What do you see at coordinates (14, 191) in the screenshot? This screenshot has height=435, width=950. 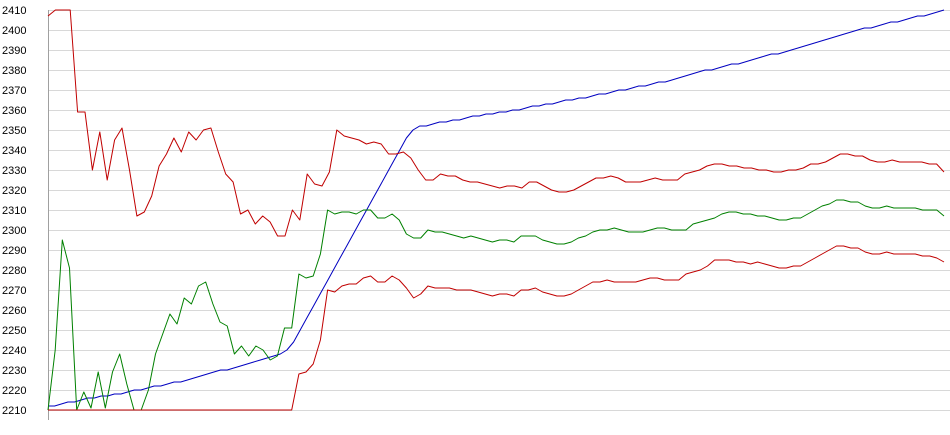 I see `y-tick-label: 2320` at bounding box center [14, 191].